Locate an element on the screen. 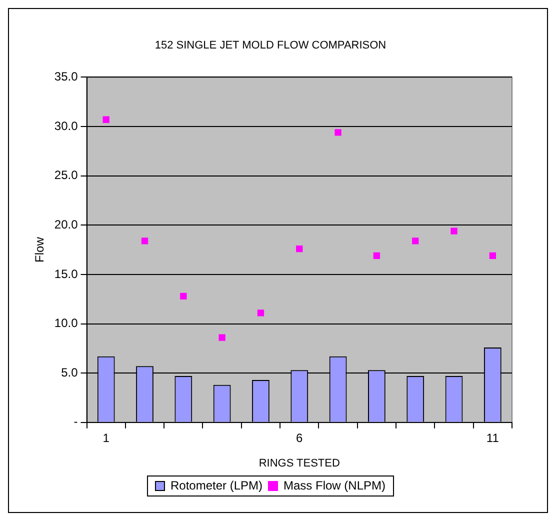 The height and width of the screenshot is (523, 558). y-tick-label: 10.0 is located at coordinates (66, 323).